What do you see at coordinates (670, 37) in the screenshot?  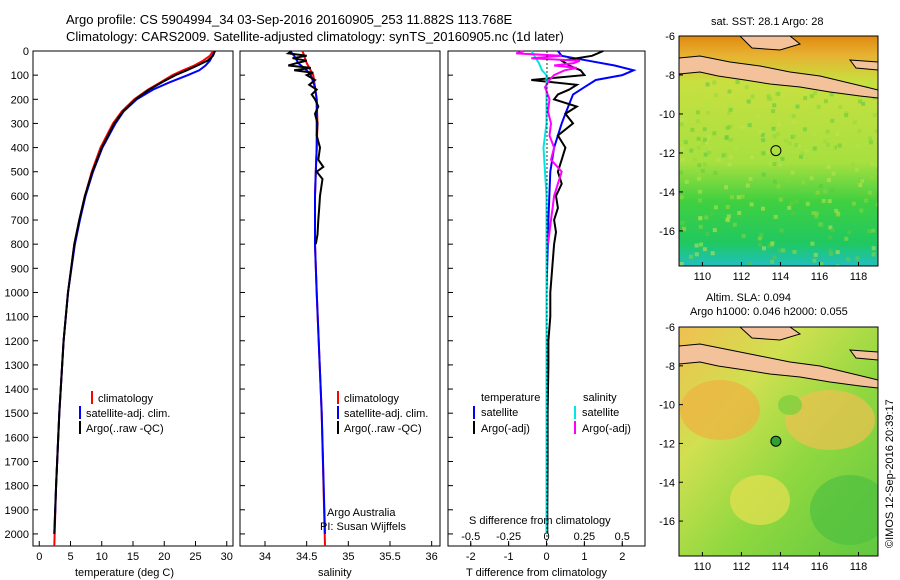 I see `lat-tick-label: -6` at bounding box center [670, 37].